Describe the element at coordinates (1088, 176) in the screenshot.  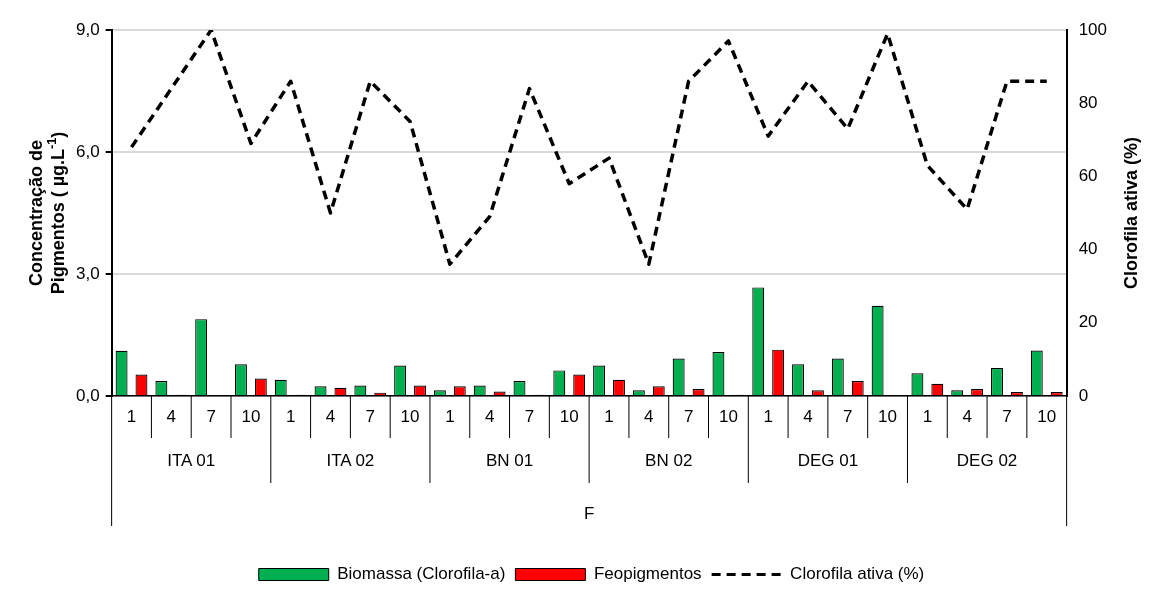
I see `y2-tick-label: 60` at that location.